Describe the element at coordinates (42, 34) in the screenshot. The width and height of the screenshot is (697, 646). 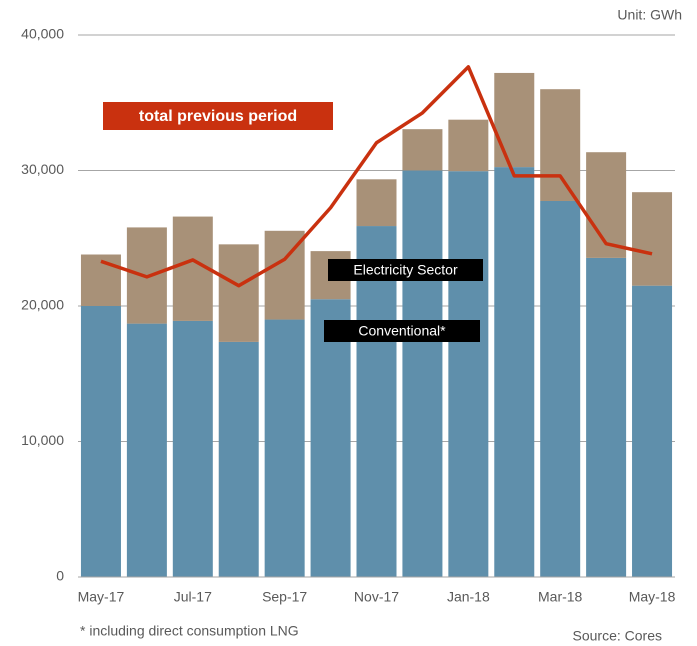
I see `y-tick-label: 40,000` at that location.